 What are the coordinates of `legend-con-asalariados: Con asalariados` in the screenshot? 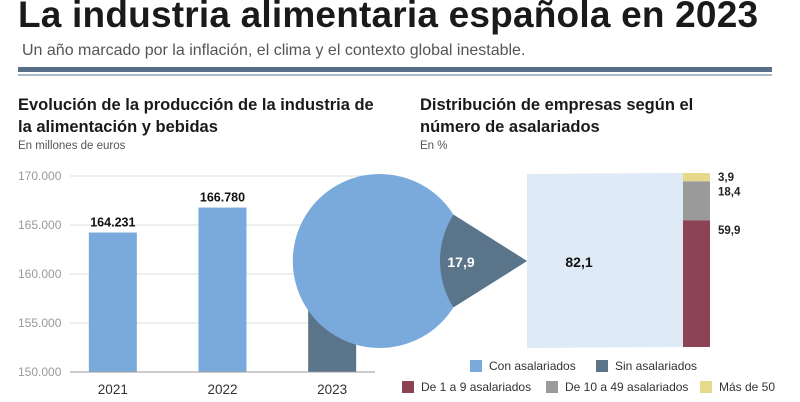 It's located at (523, 366).